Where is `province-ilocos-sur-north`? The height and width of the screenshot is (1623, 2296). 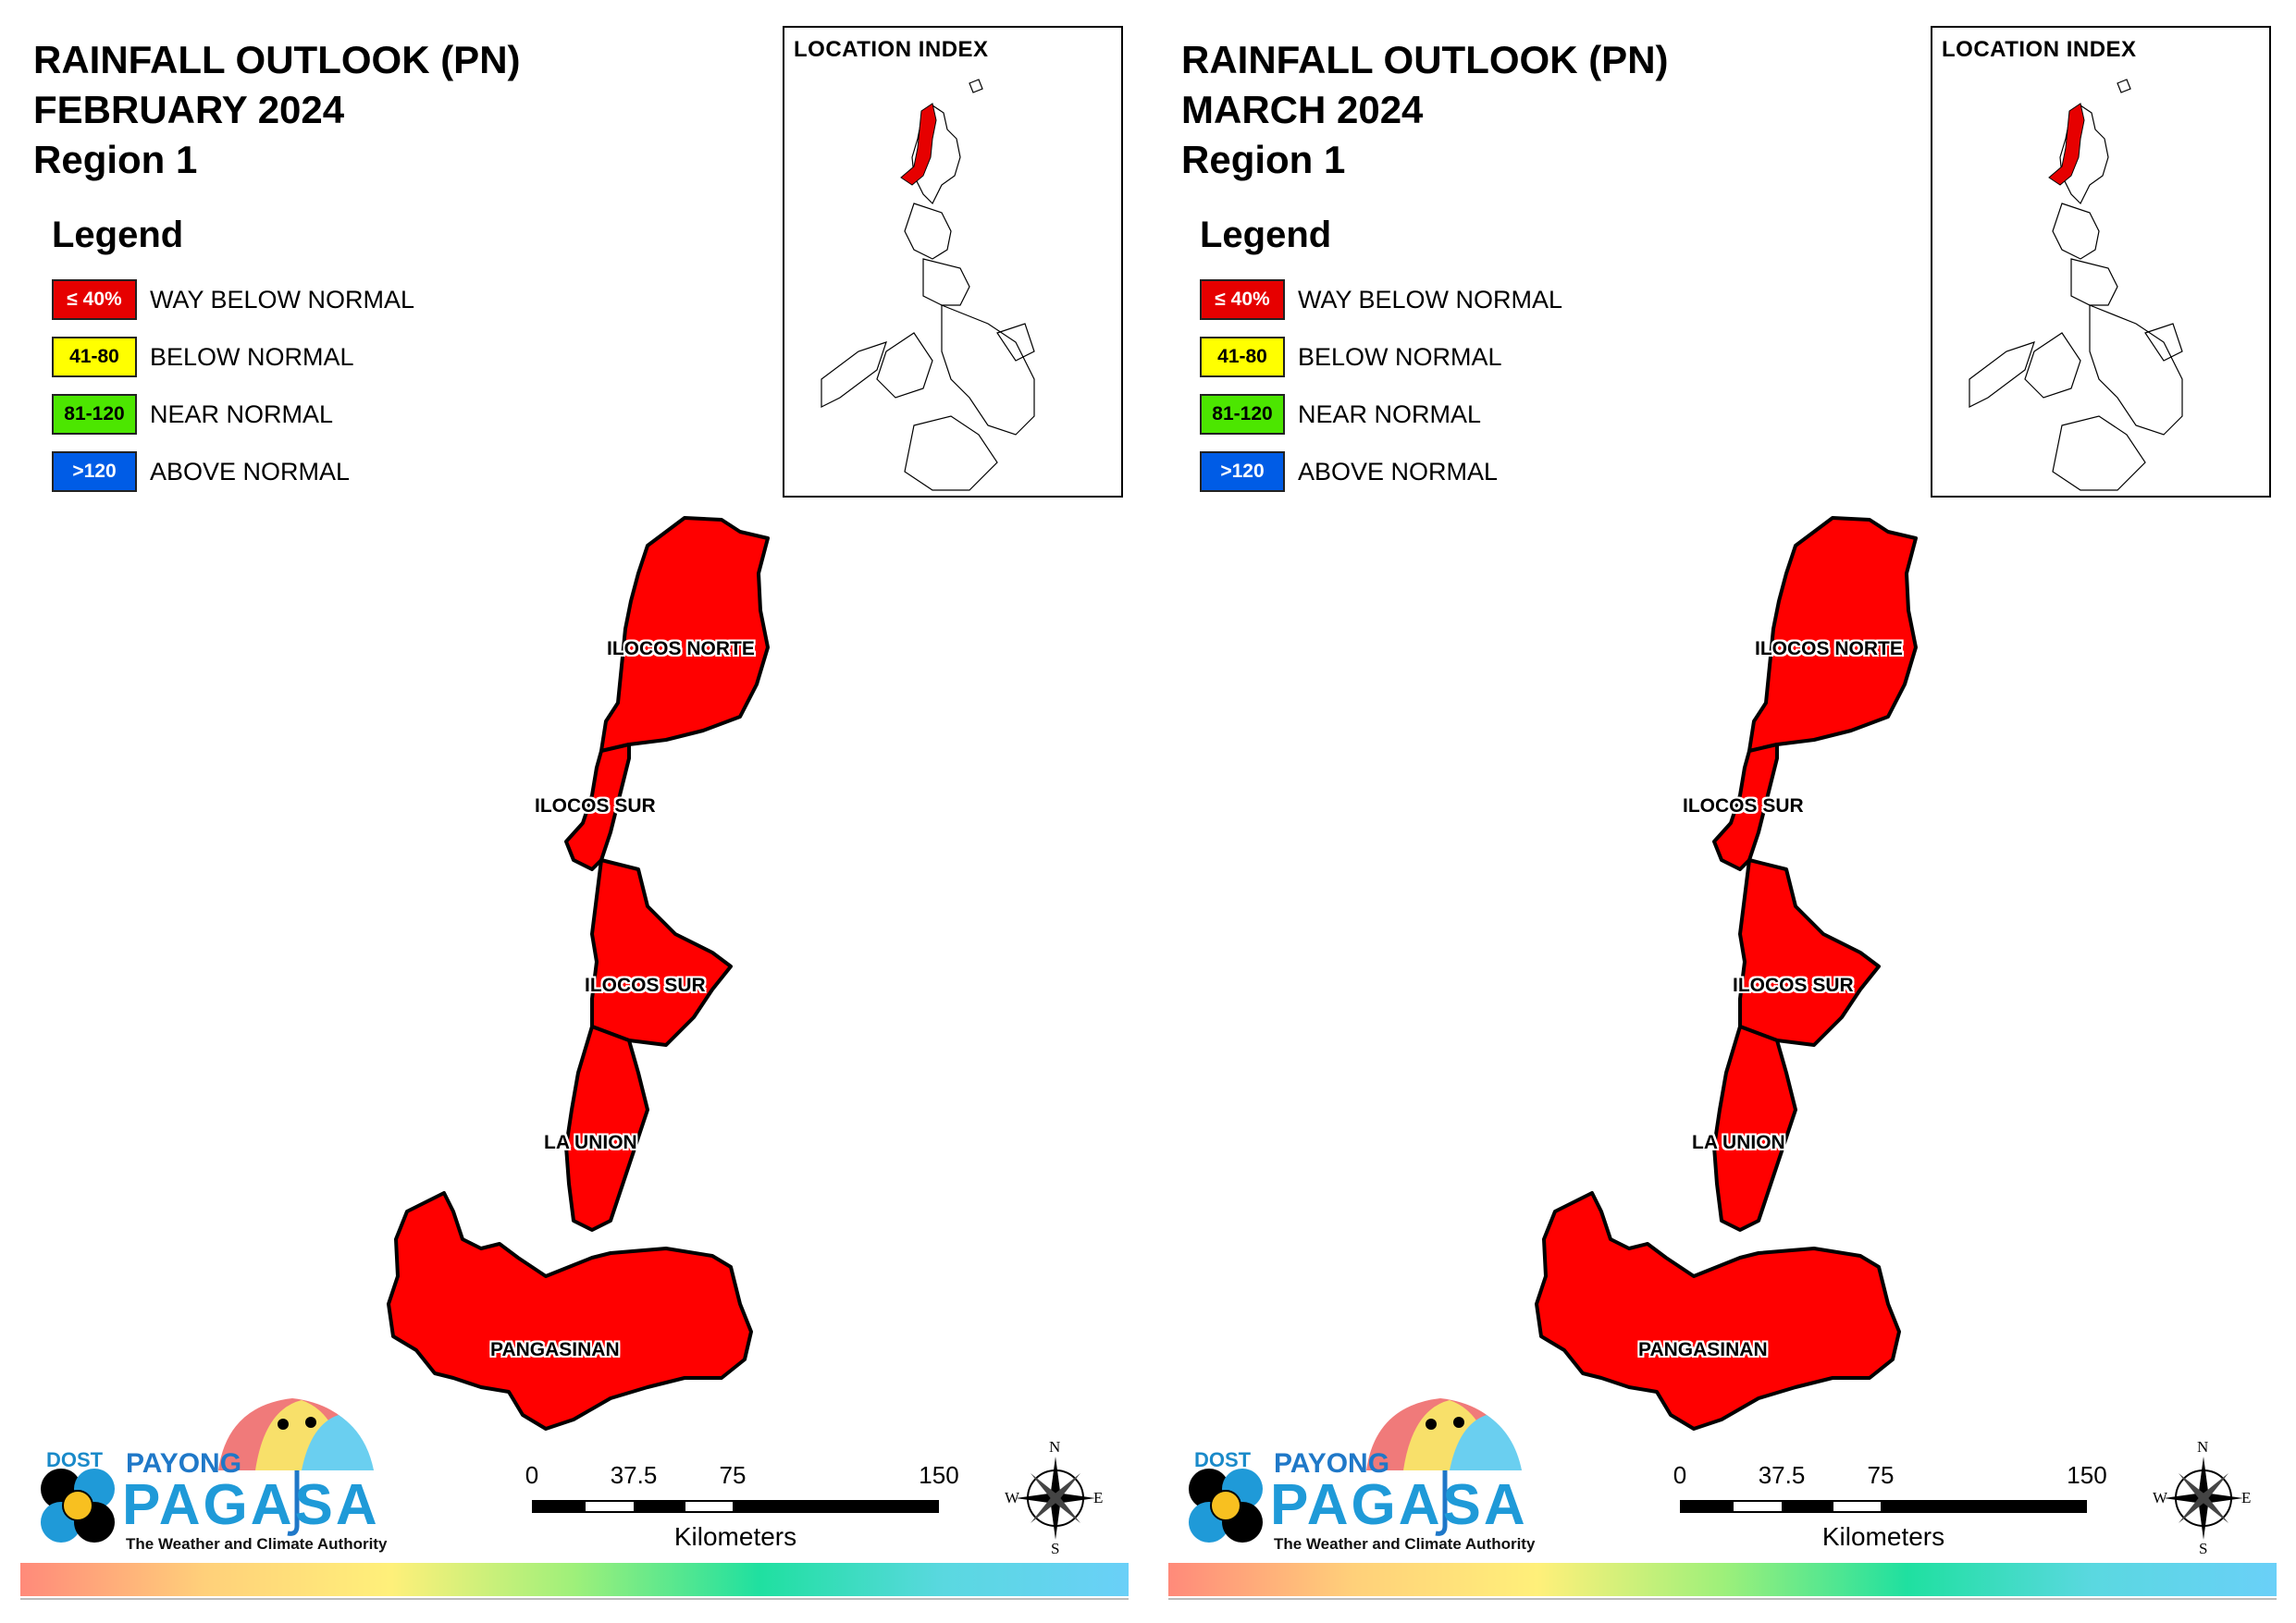 province-ilocos-sur-north is located at coordinates (1745, 807).